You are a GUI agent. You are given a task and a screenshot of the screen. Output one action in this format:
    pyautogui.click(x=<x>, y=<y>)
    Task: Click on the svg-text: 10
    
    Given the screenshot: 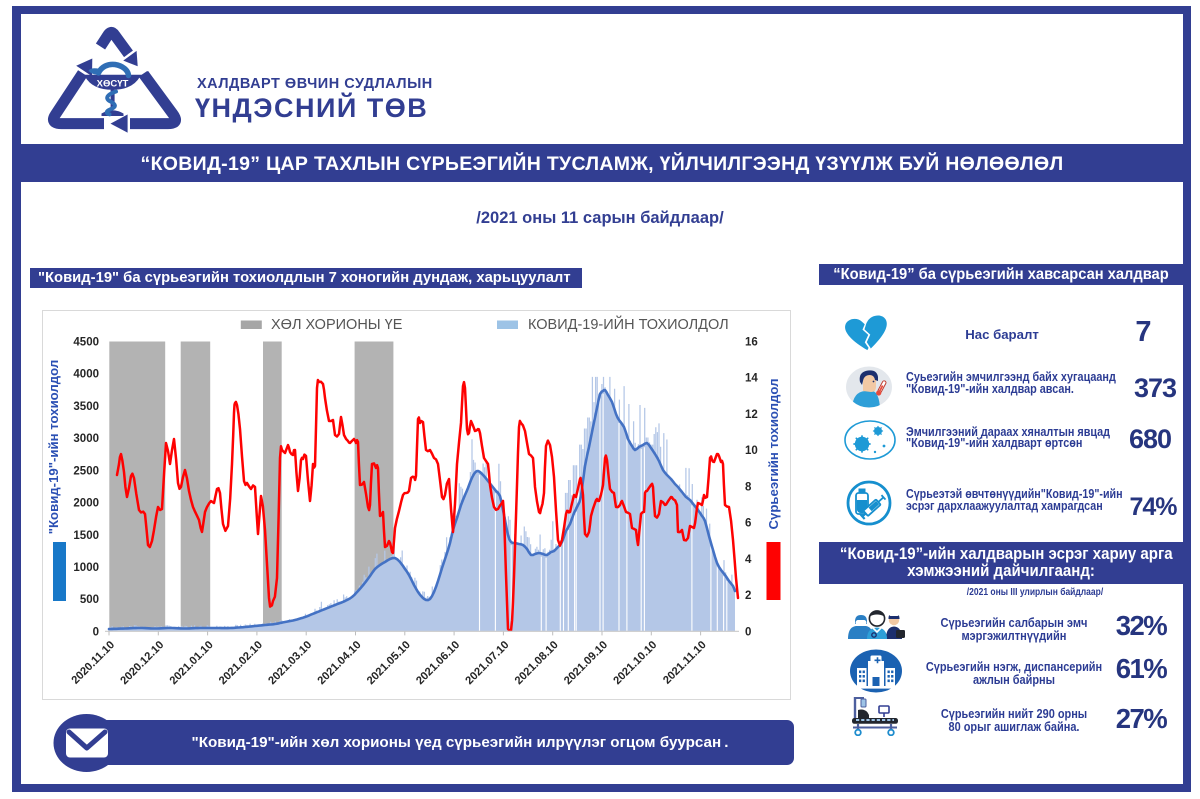 What is the action you would take?
    pyautogui.click(x=751, y=451)
    